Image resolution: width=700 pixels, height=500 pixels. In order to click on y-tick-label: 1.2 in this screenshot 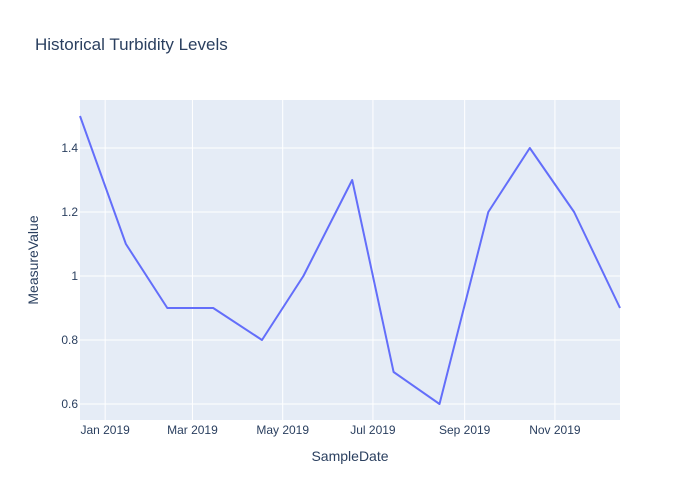, I will do `click(69, 212)`.